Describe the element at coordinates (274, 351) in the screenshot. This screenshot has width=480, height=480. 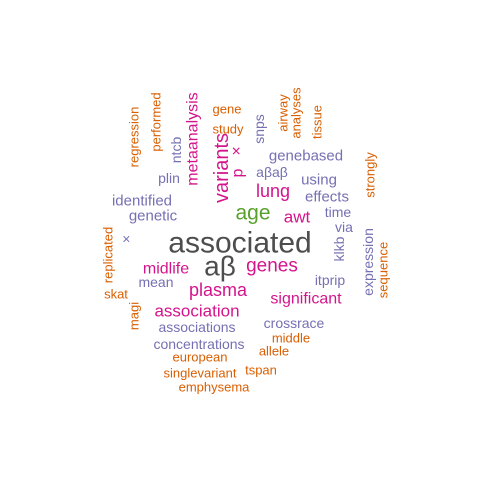
I see `word-46: allele` at that location.